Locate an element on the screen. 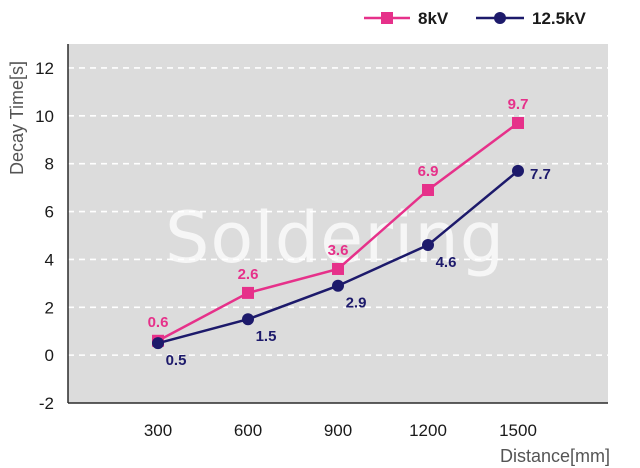 This screenshot has width=640, height=468. x-tick-label: 1200 is located at coordinates (428, 430).